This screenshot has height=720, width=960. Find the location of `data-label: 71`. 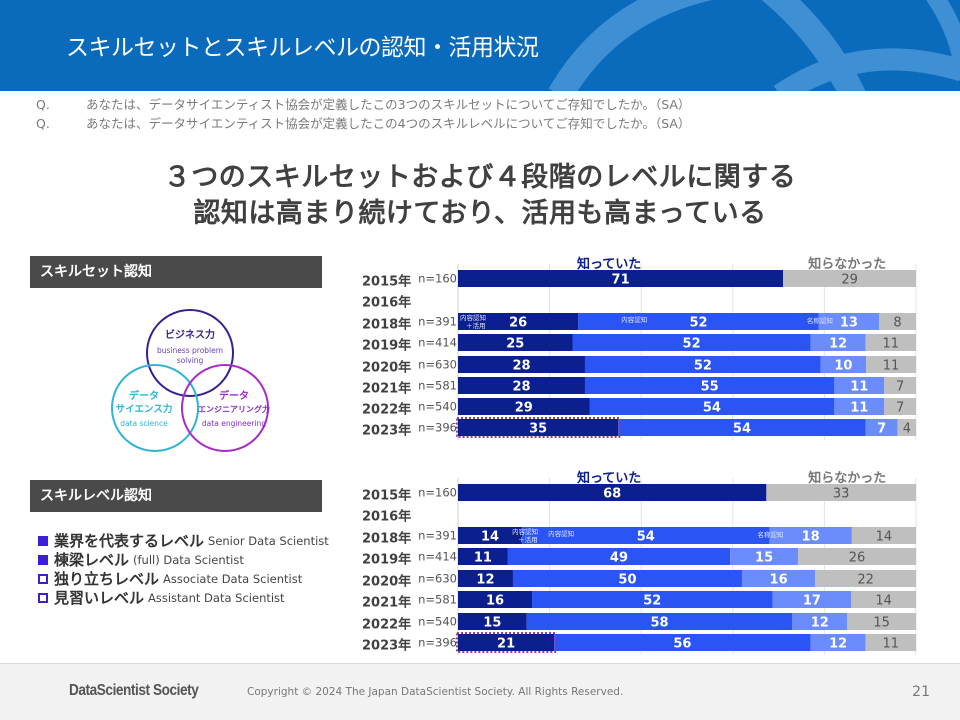

data-label: 71 is located at coordinates (621, 280).